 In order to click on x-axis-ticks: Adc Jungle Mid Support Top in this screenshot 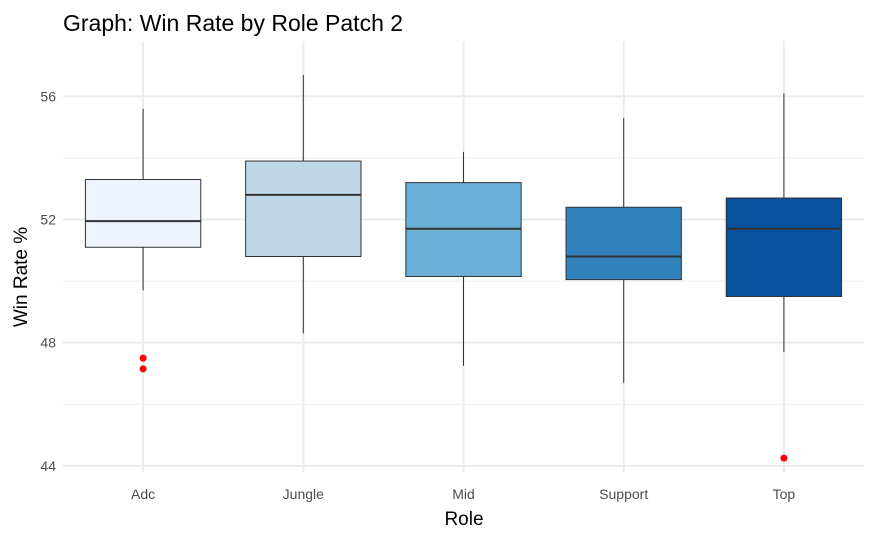, I will do `click(463, 494)`.